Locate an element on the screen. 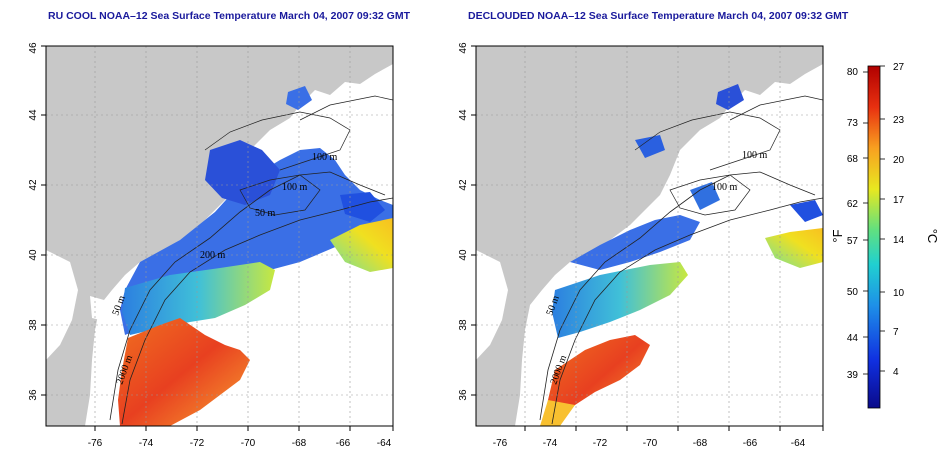 The image size is (950, 475). contour-label-200m: 200 m is located at coordinates (213, 255).